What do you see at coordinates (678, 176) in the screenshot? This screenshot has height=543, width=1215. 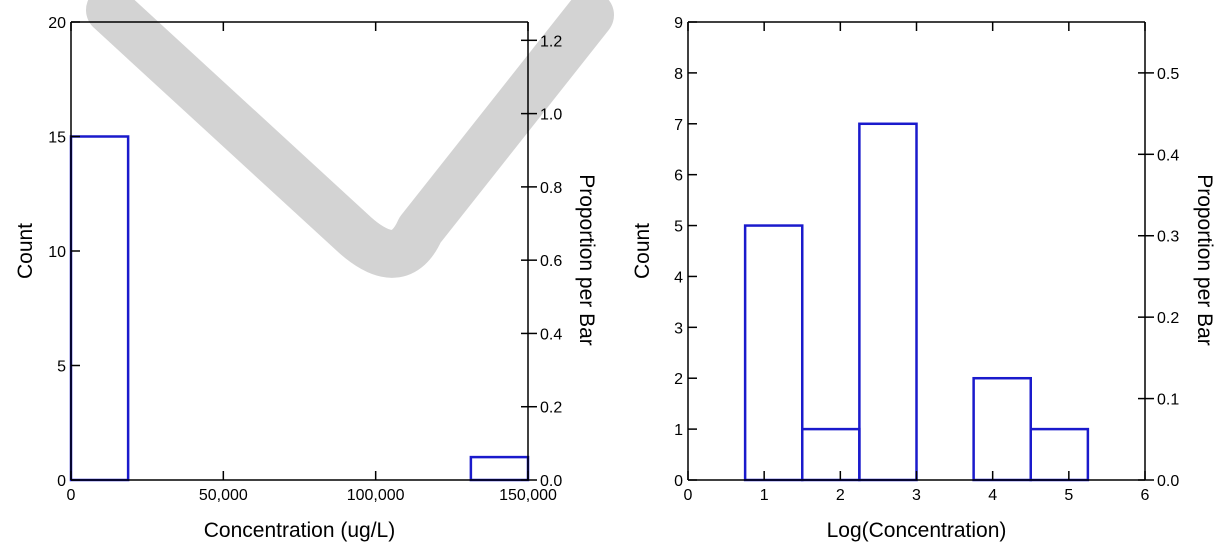 I see `y-tick-label: 6` at bounding box center [678, 176].